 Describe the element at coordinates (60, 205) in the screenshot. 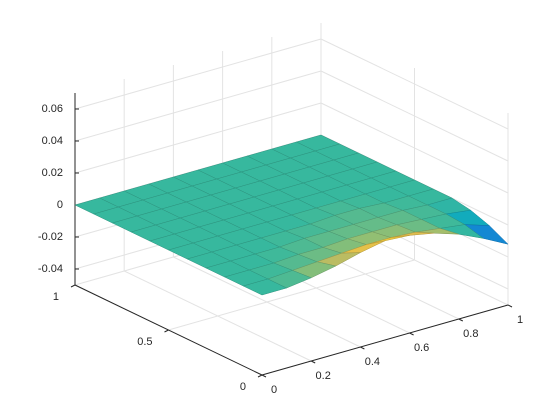

I see `z-tick-label: 0` at that location.